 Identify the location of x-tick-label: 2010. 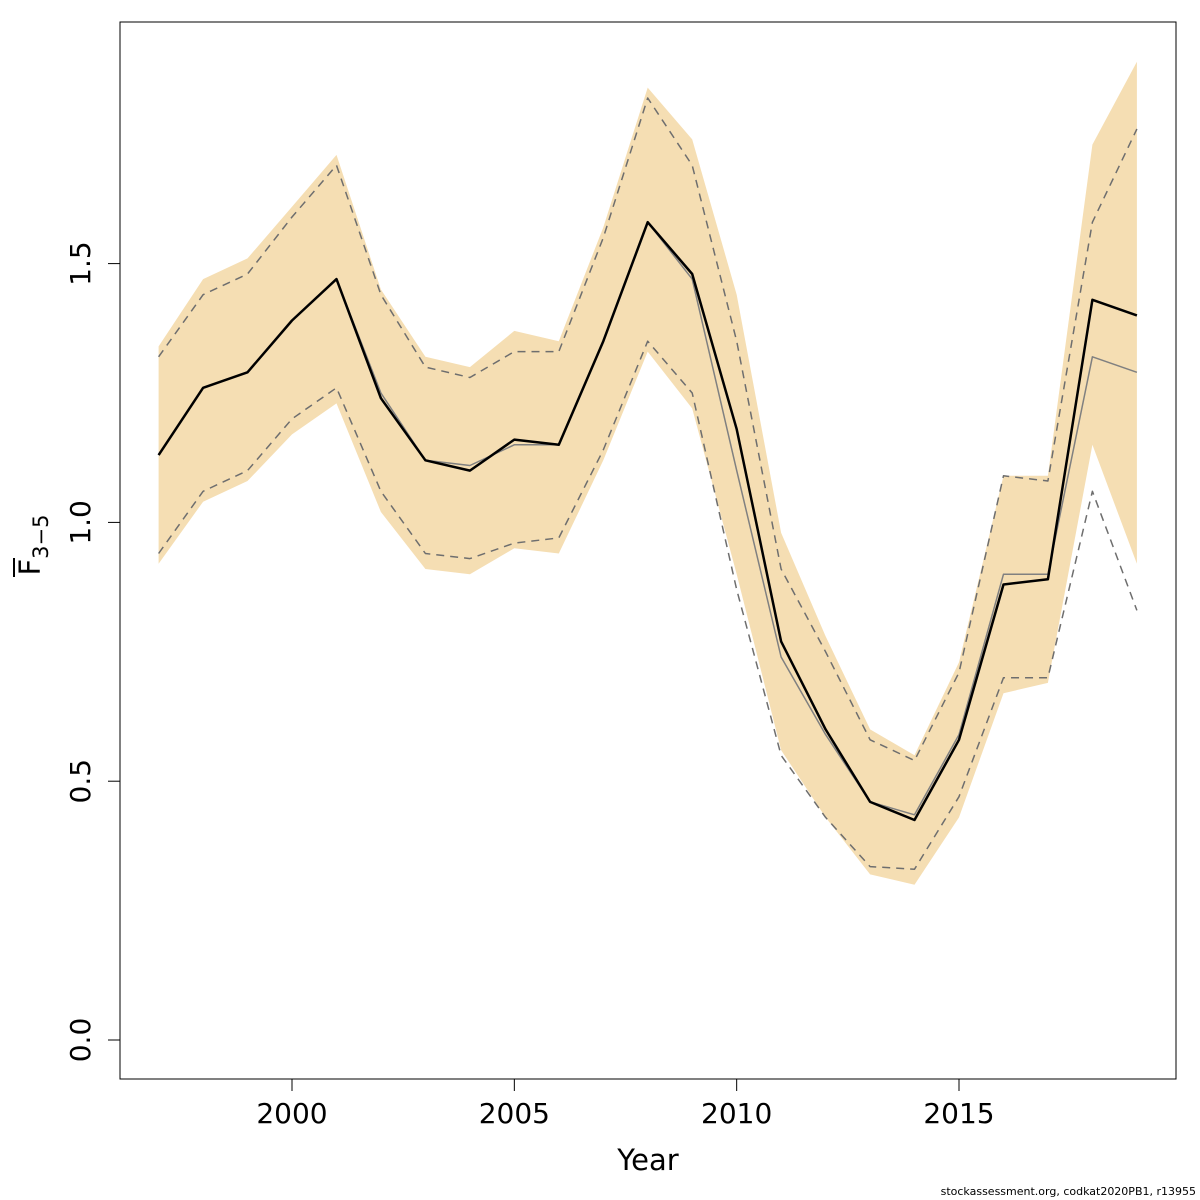
(736, 1113).